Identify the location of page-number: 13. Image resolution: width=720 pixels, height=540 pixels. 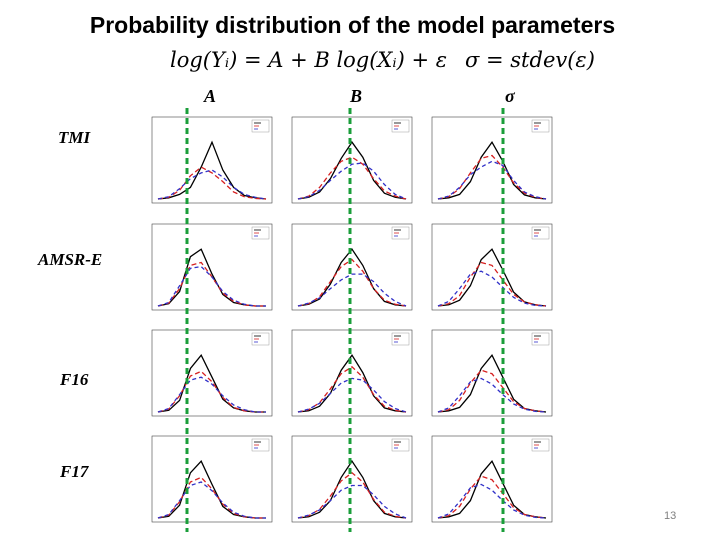
(670, 516).